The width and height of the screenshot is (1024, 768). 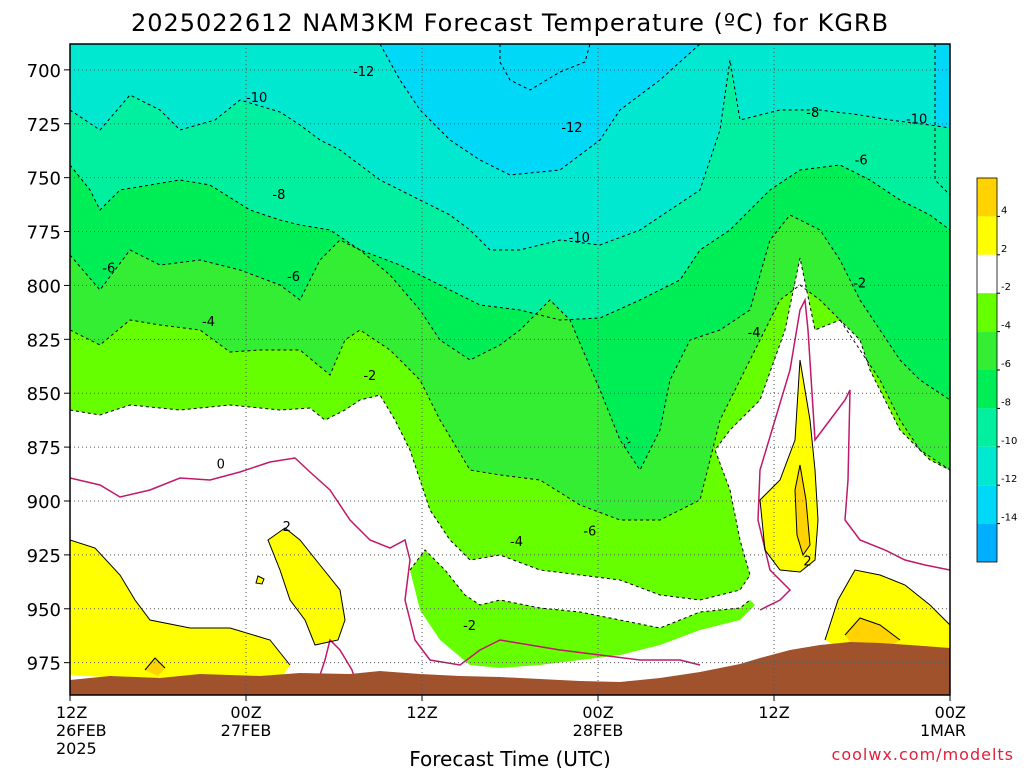 What do you see at coordinates (44, 340) in the screenshot?
I see `y-tick-label: 825` at bounding box center [44, 340].